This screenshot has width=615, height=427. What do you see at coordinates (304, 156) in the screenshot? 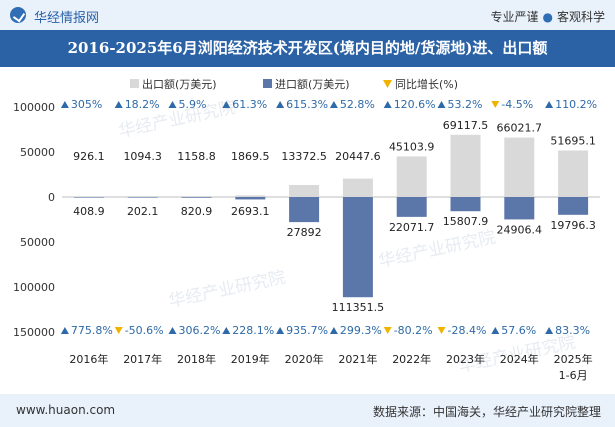
I see `export-value-label: 13372.5` at bounding box center [304, 156].